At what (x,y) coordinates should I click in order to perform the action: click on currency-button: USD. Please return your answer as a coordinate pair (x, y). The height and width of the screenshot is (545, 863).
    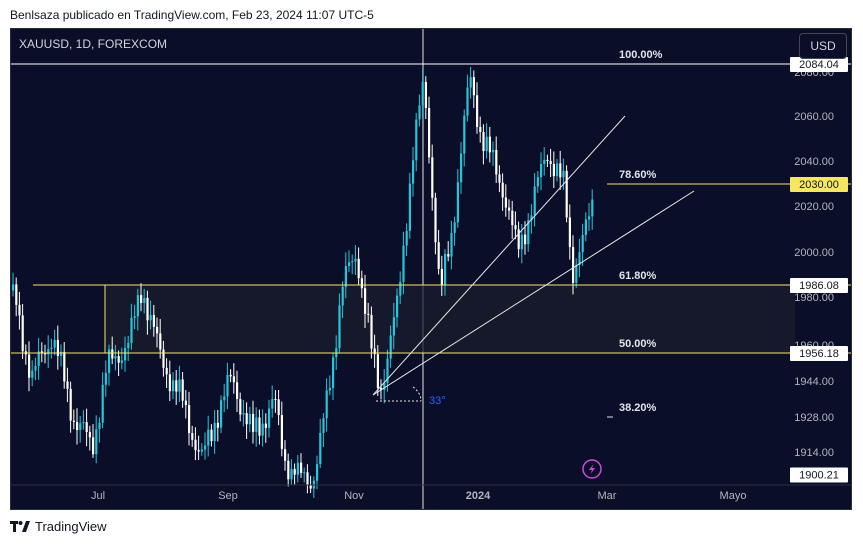
    Looking at the image, I should click on (823, 46).